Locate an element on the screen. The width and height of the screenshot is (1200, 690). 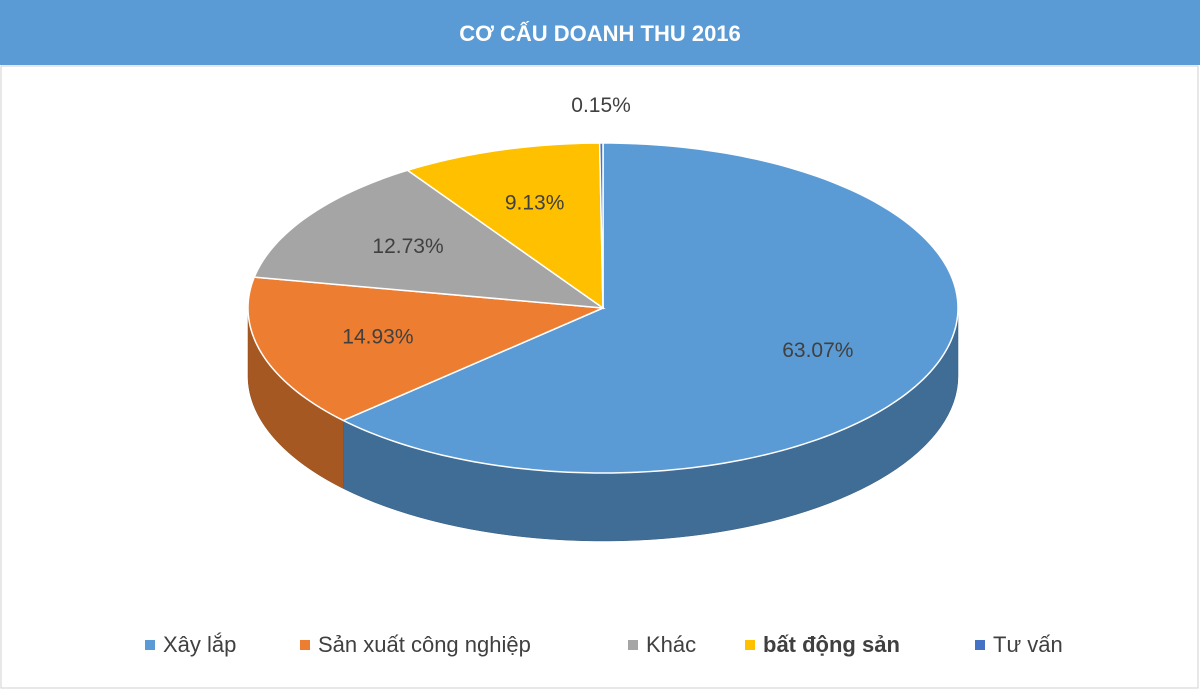
legend-label: Khác is located at coordinates (671, 644).